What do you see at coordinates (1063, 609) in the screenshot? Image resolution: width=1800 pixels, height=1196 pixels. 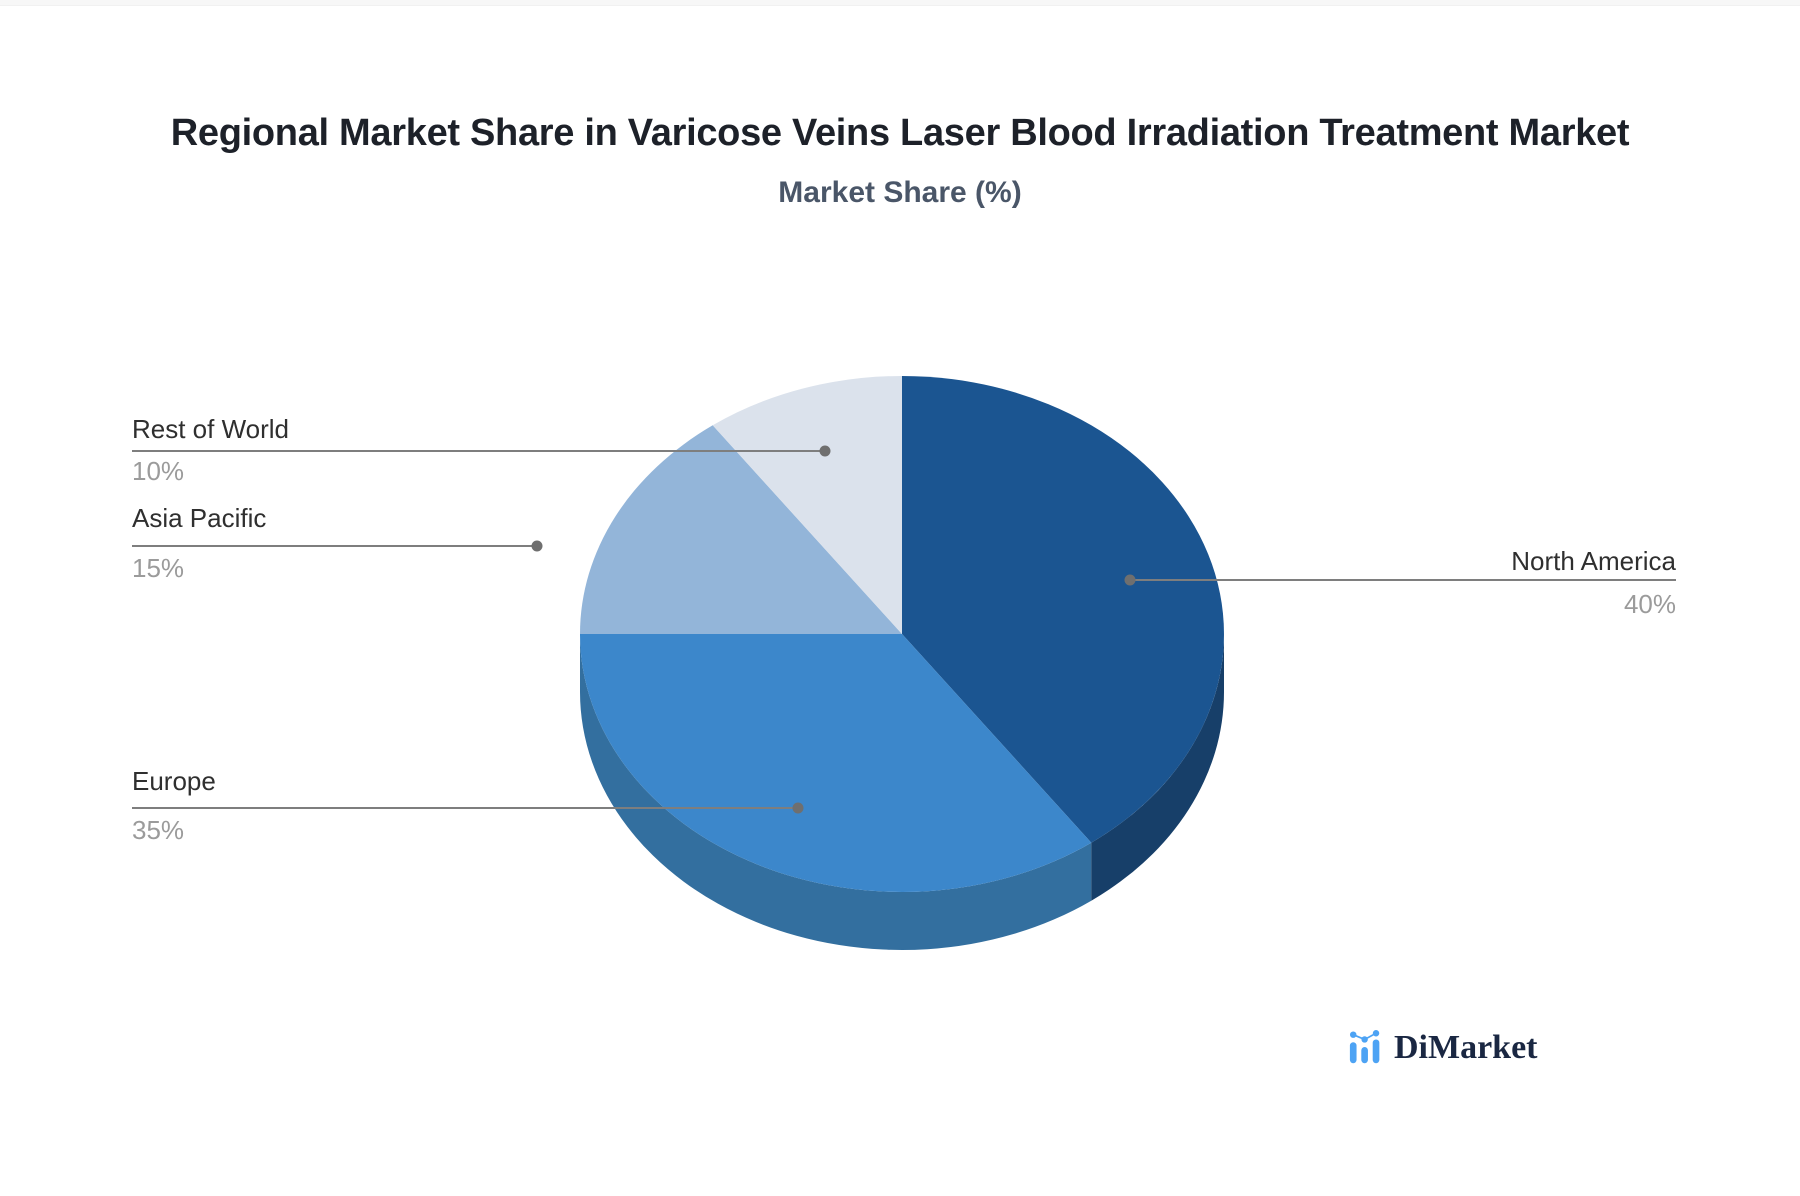 I see `pie-slice-north-america` at bounding box center [1063, 609].